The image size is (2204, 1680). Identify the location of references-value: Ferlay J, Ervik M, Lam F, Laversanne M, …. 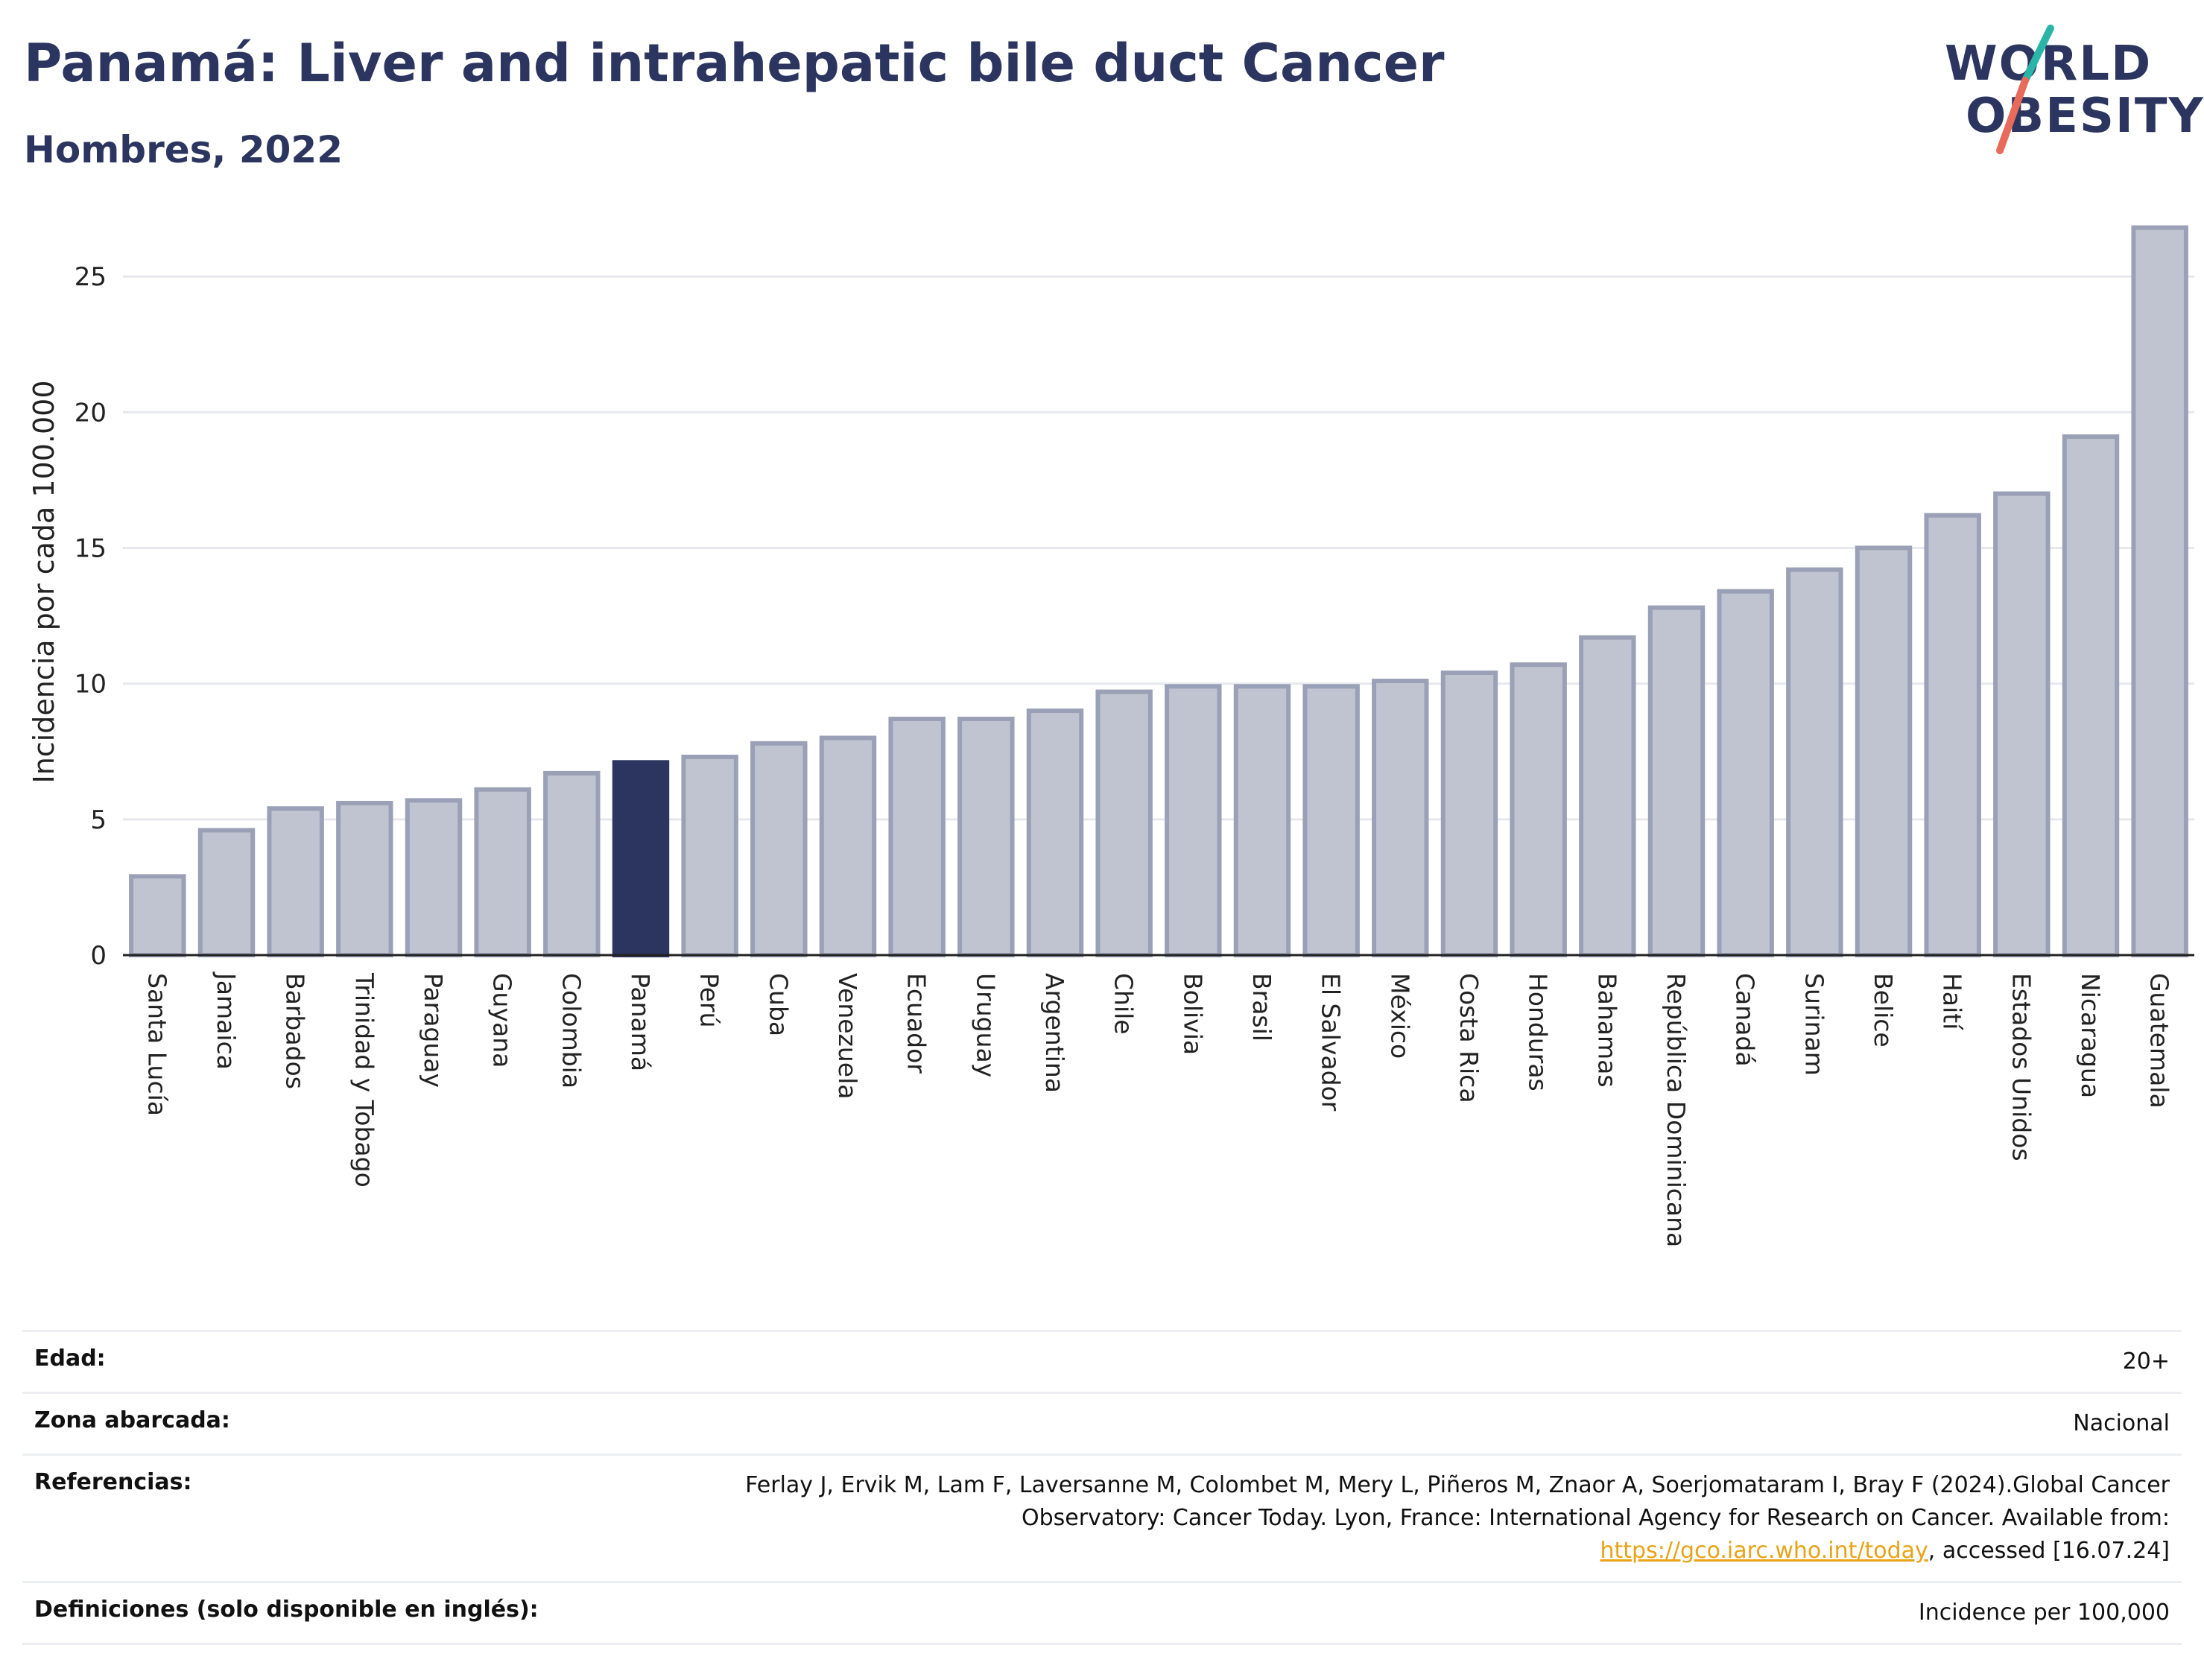
(1425, 1518).